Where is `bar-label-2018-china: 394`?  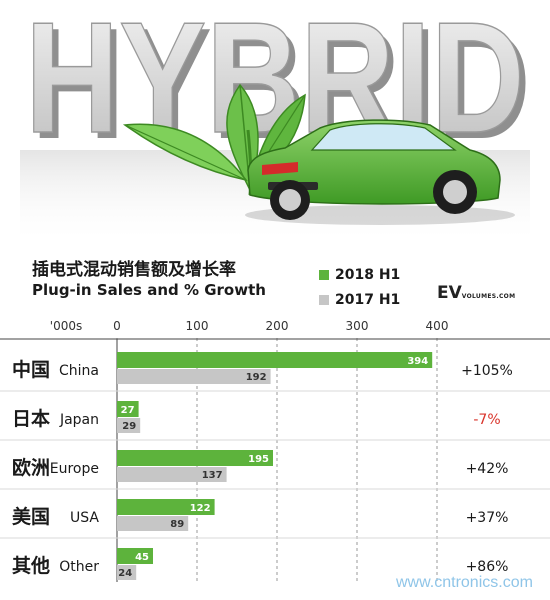
bar-label-2018-china: 394 is located at coordinates (417, 361).